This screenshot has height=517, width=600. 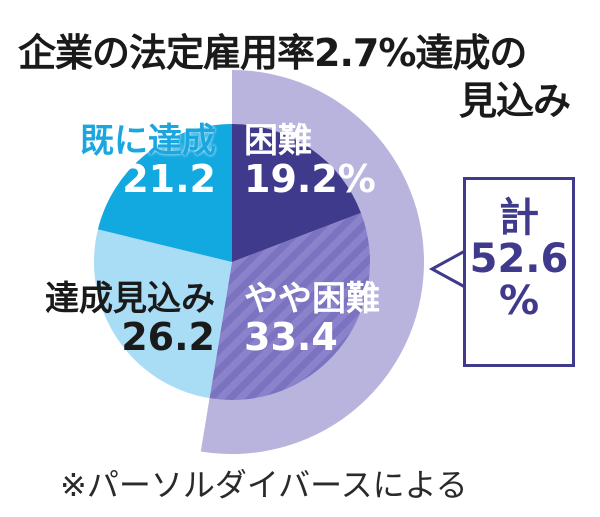 I want to click on label-expected-value: 26.2, so click(x=168, y=336).